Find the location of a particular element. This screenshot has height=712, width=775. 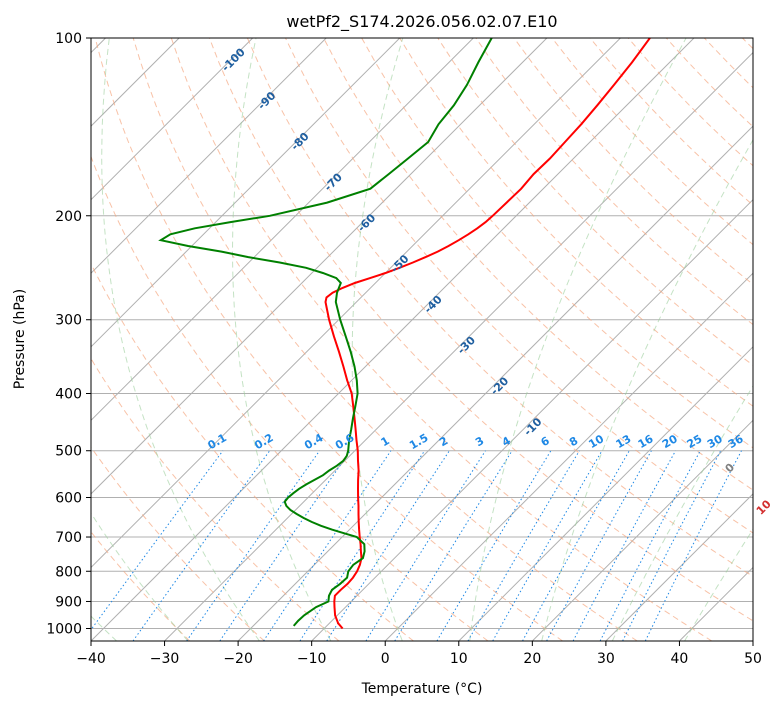

dry-adiabat-label: -40 is located at coordinates (433, 304).